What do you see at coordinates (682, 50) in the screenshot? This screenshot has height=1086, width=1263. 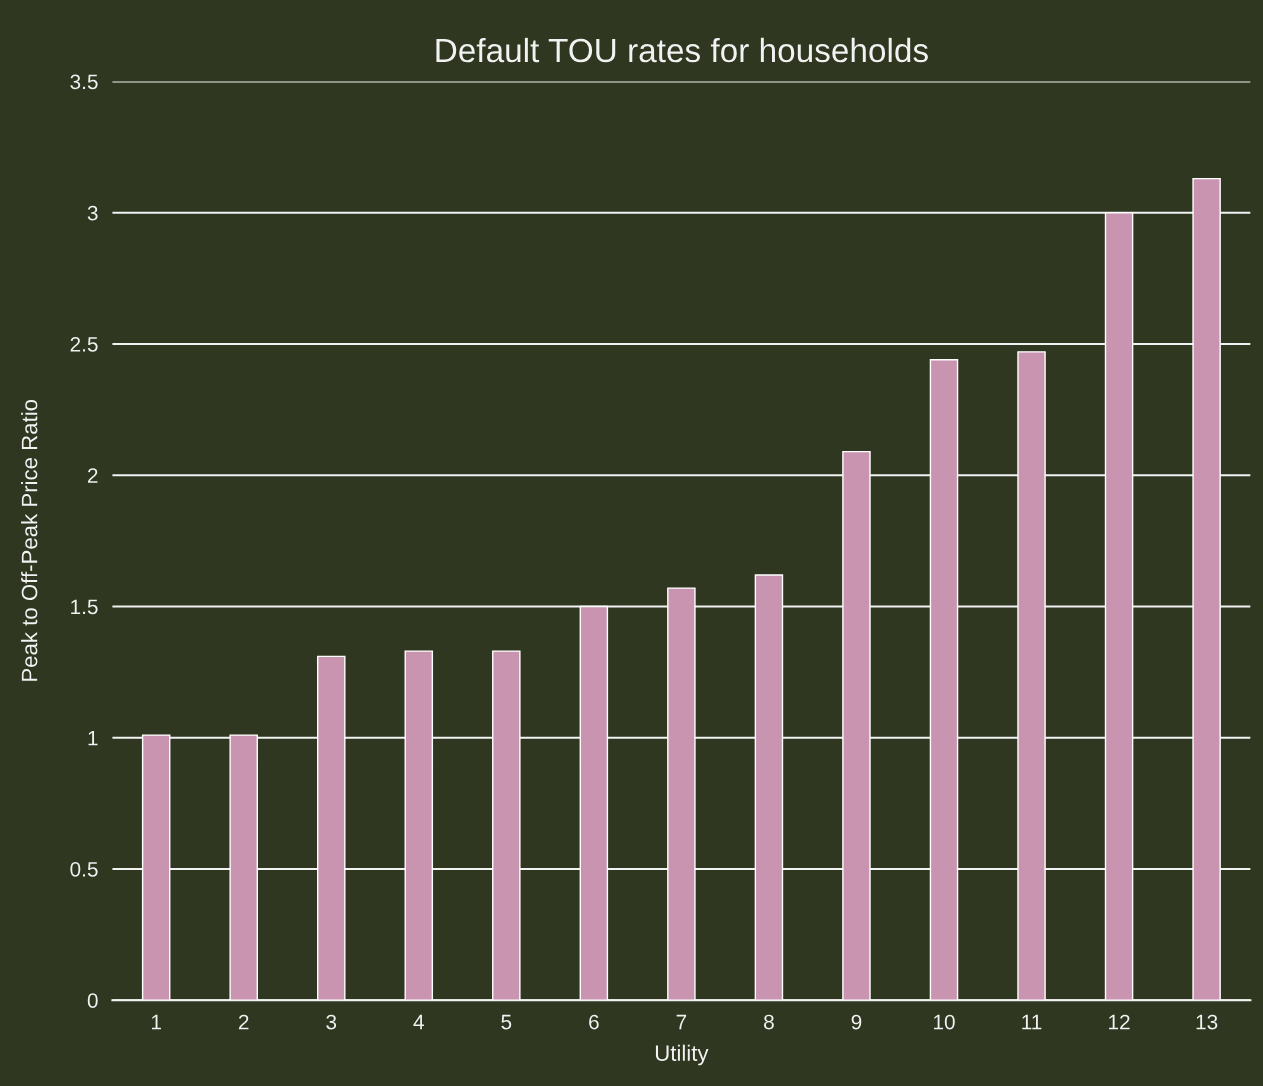 I see `chart-title: Default TOU rates for households` at bounding box center [682, 50].